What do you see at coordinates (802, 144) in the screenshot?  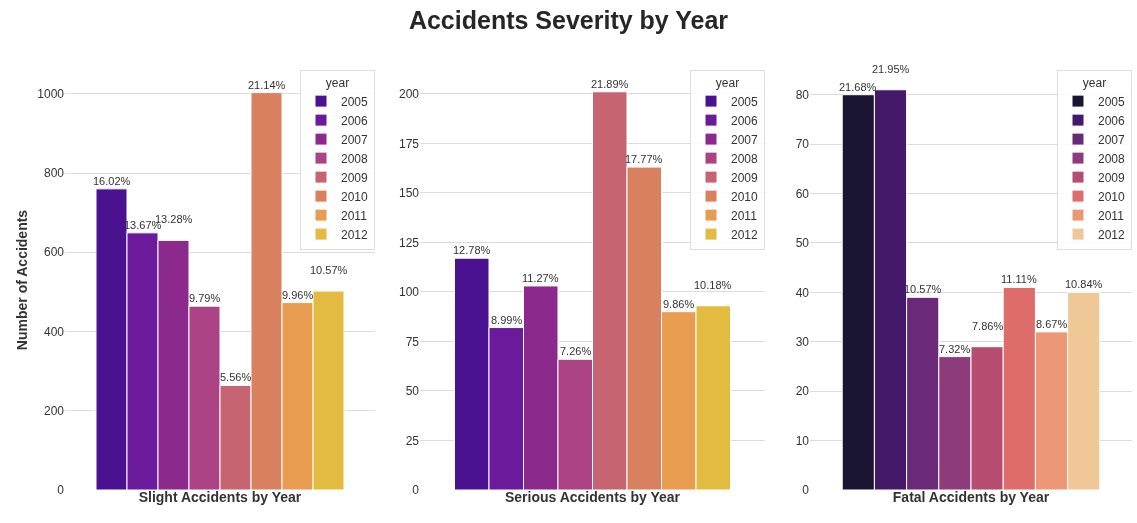 I see `y-tick-label: 70` at bounding box center [802, 144].